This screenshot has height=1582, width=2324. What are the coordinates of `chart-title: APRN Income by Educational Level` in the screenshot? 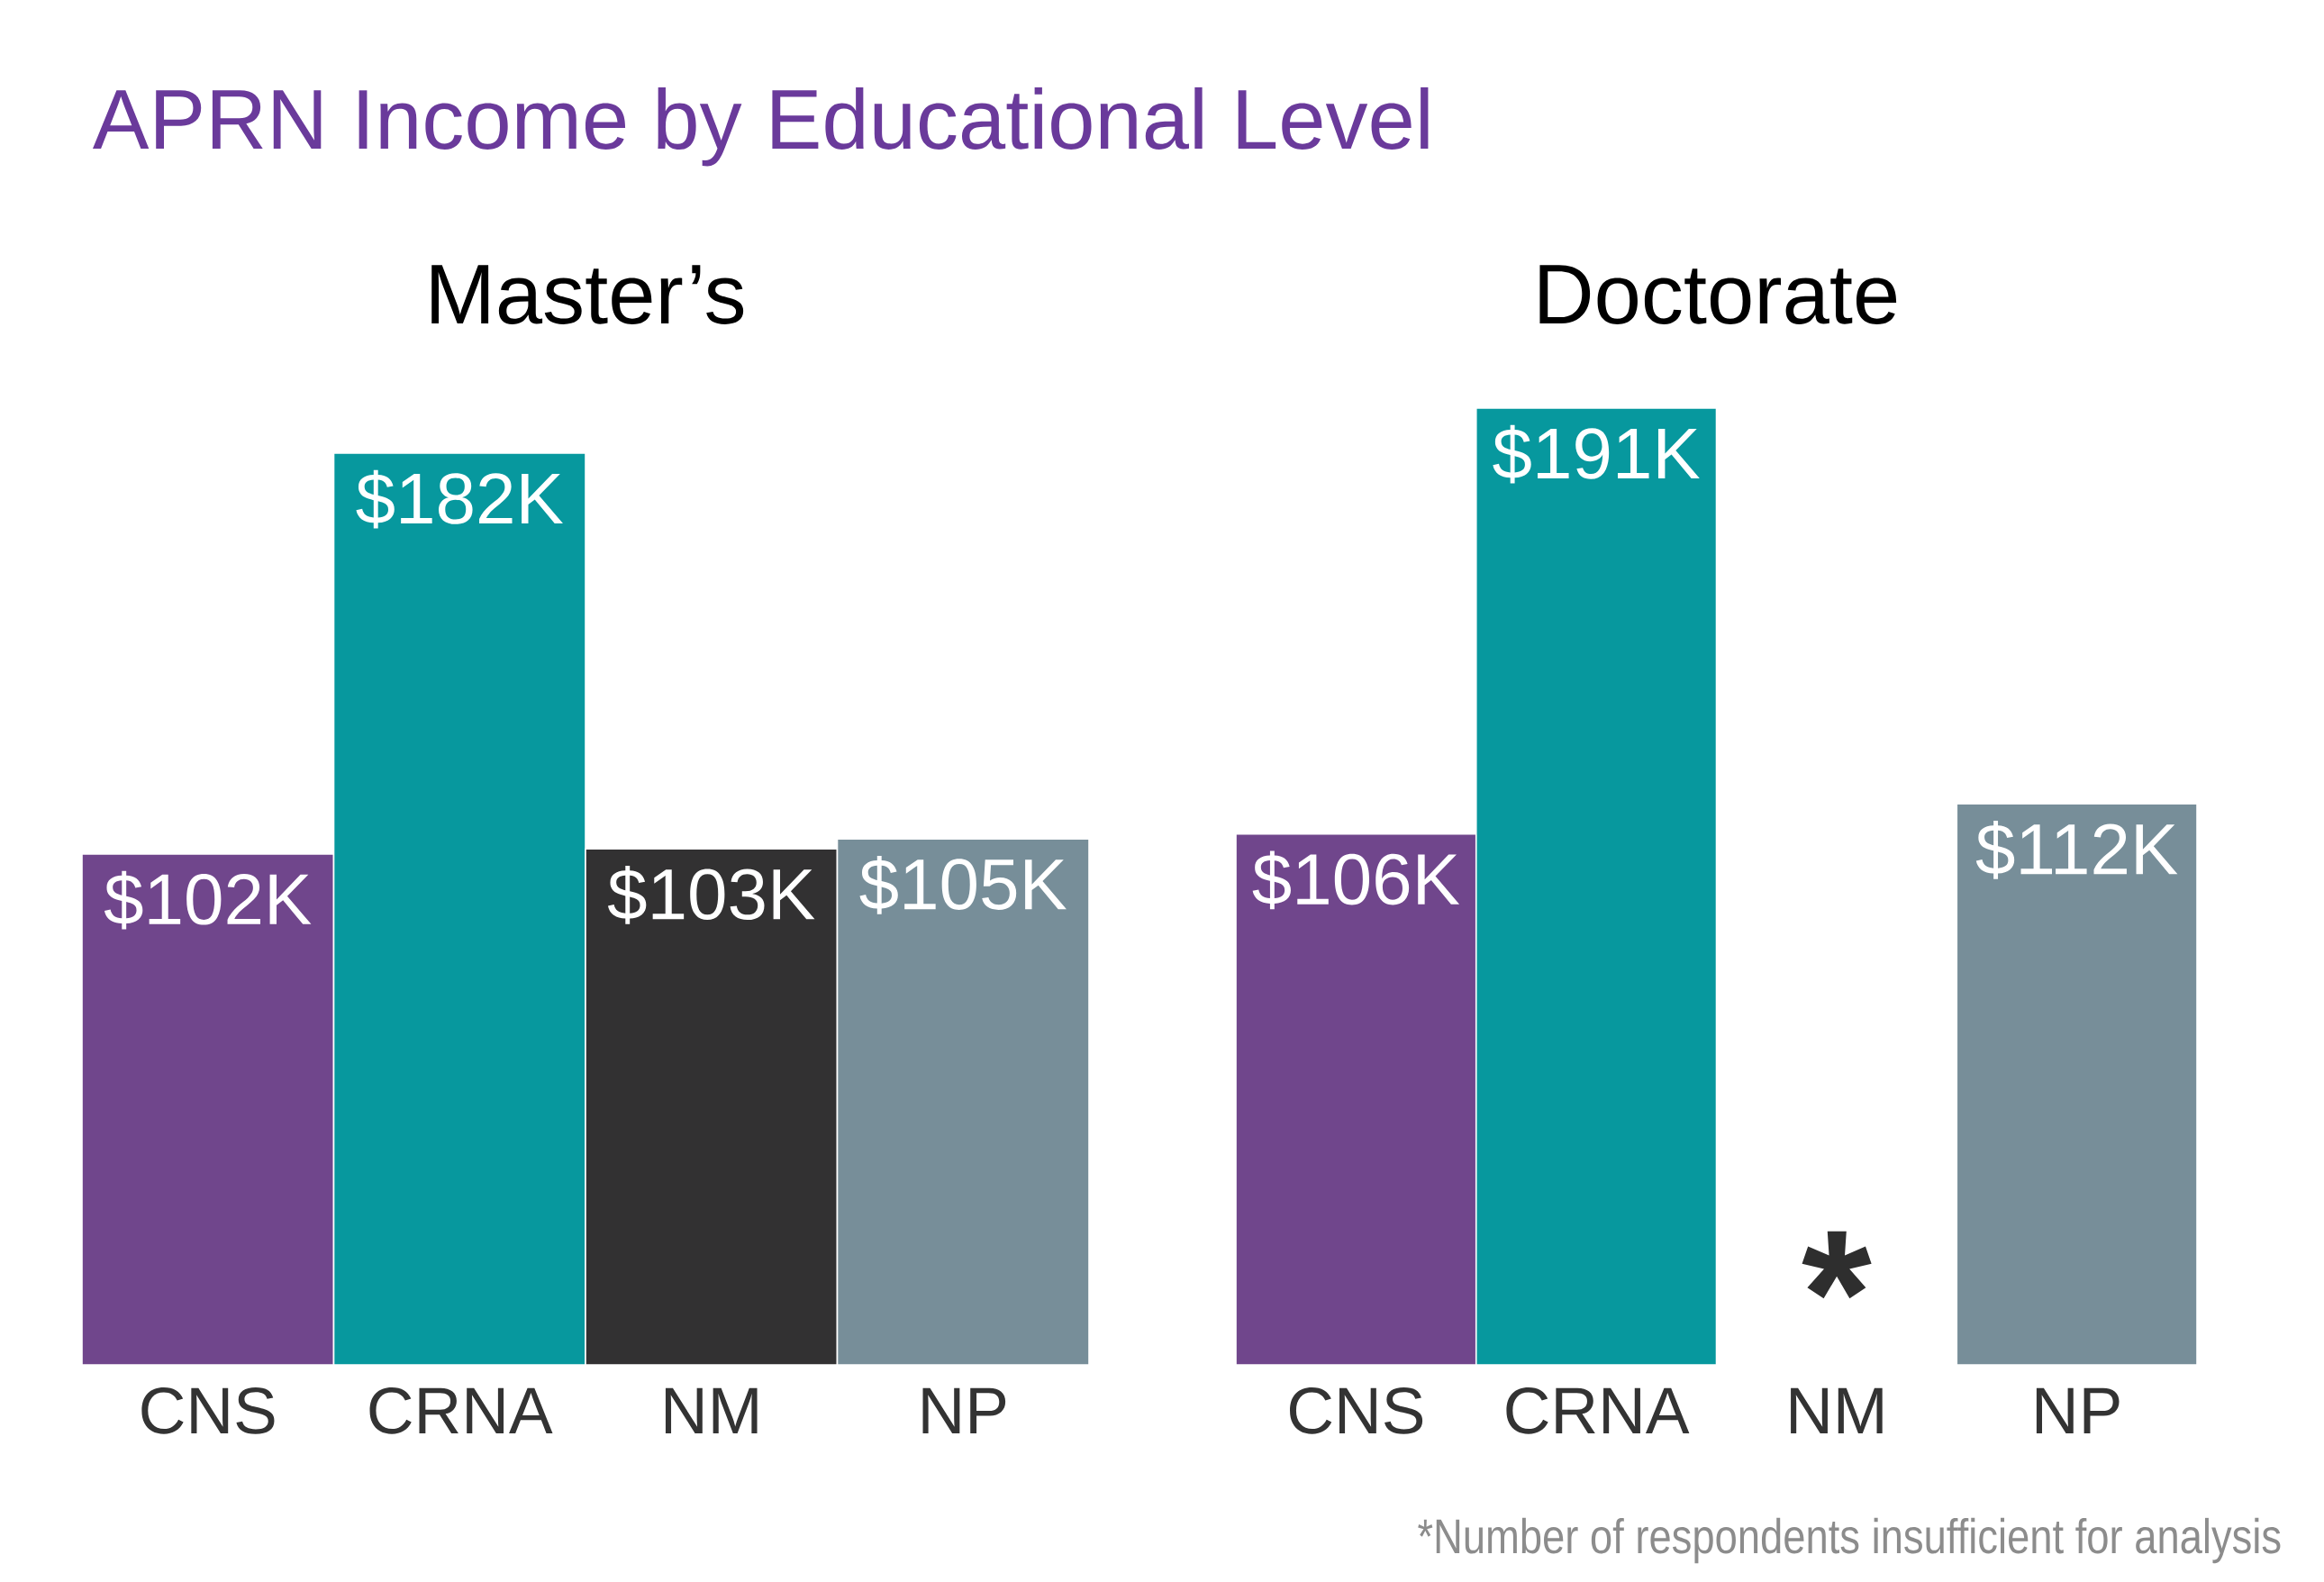 It's located at (761, 126).